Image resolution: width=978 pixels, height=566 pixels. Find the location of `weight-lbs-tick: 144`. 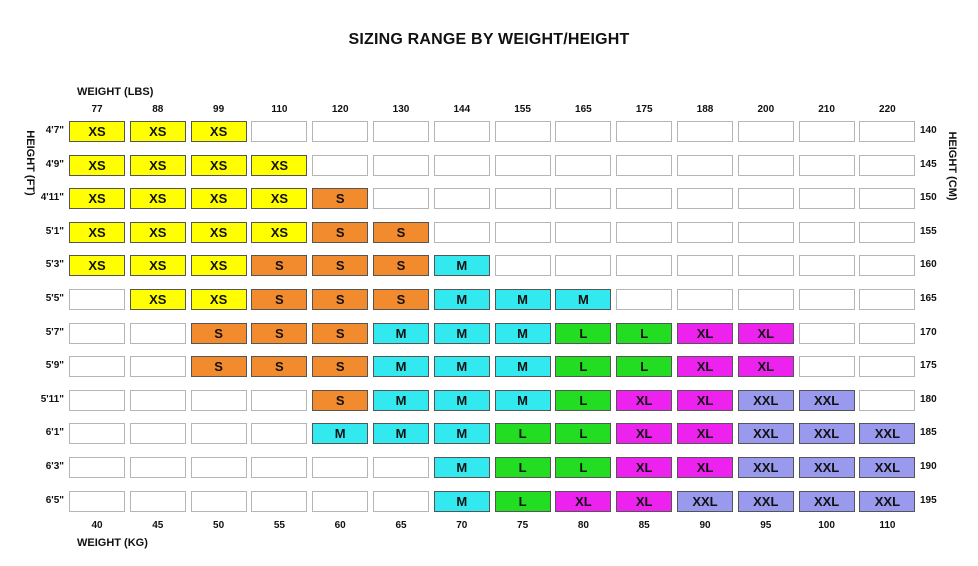

weight-lbs-tick: 144 is located at coordinates (462, 109).